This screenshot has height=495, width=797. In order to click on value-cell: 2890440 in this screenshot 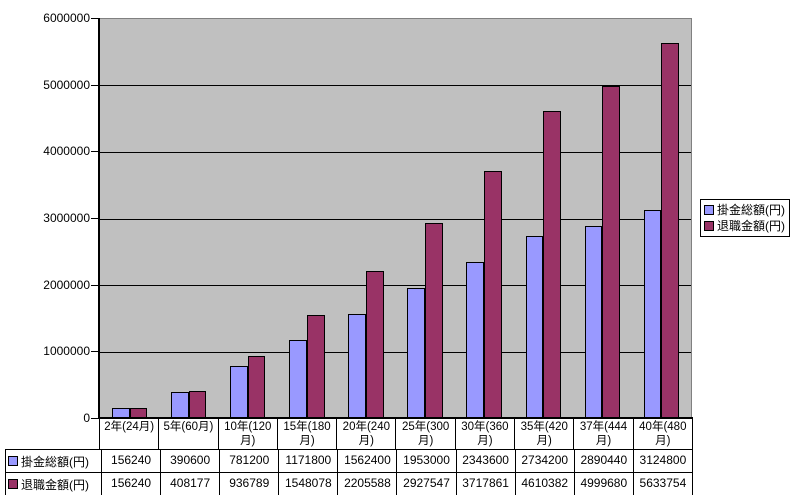, I will do `click(603, 461)`.